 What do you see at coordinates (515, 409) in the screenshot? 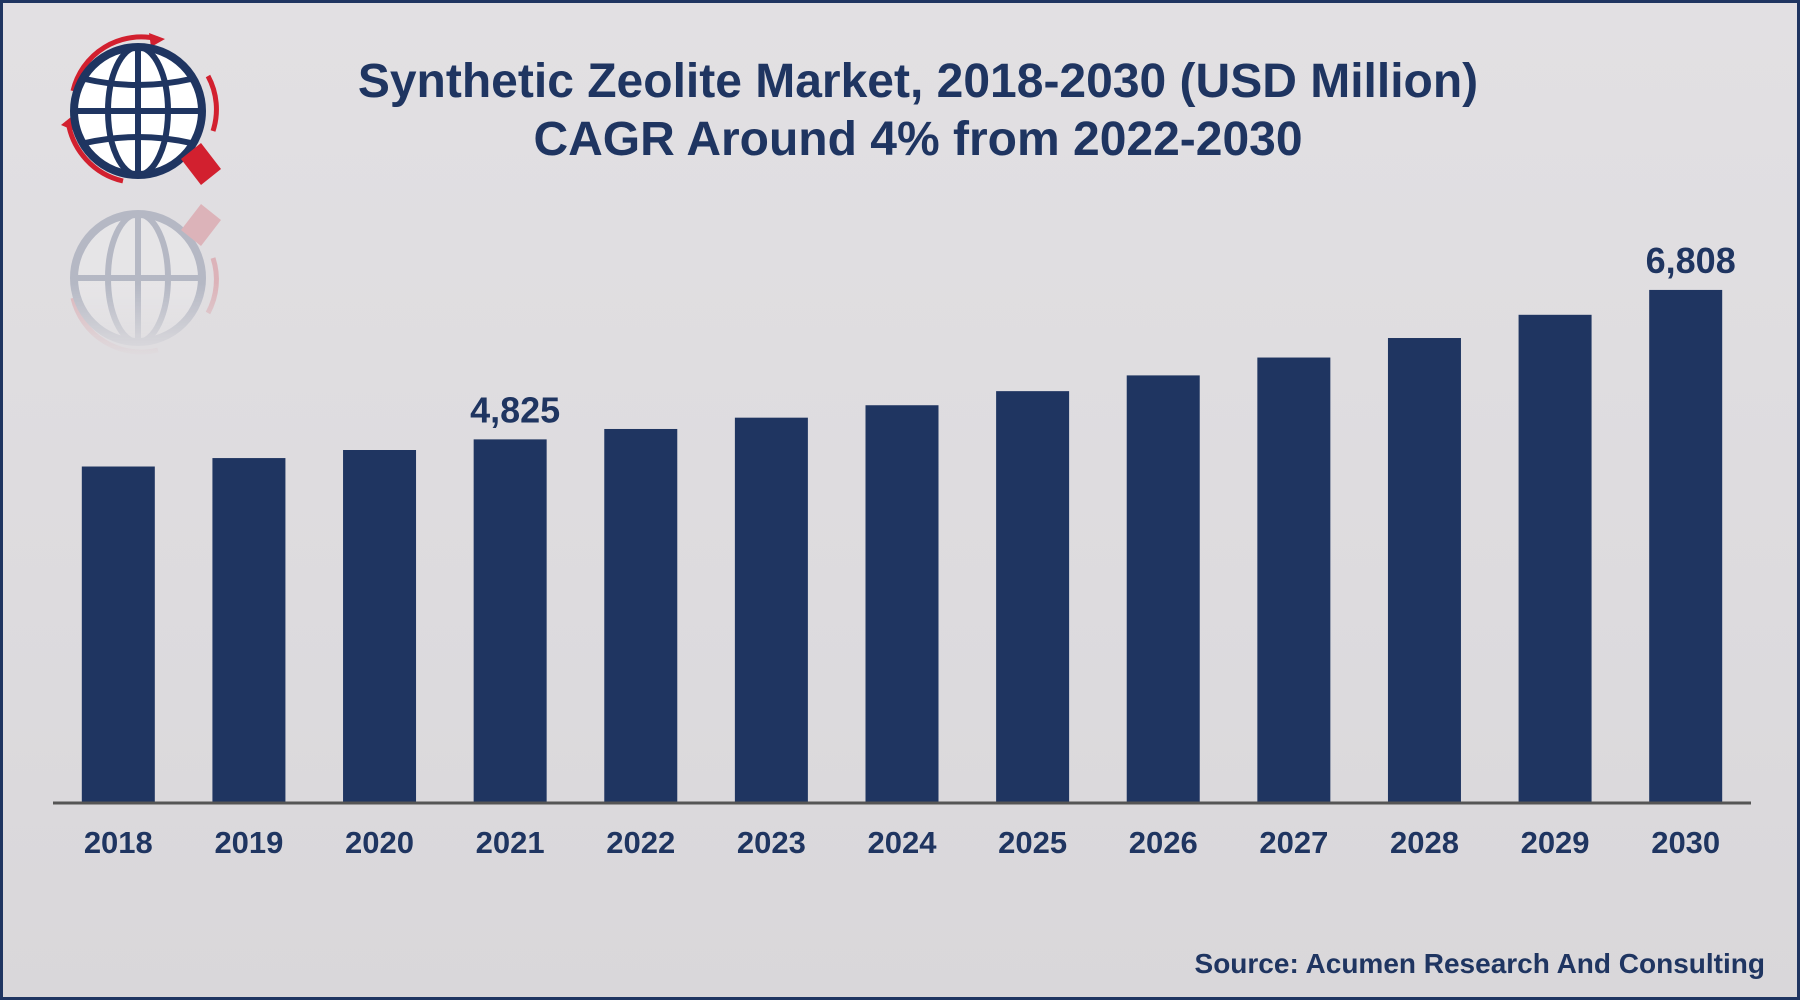
I see `data-label-2021: 4,825` at bounding box center [515, 409].